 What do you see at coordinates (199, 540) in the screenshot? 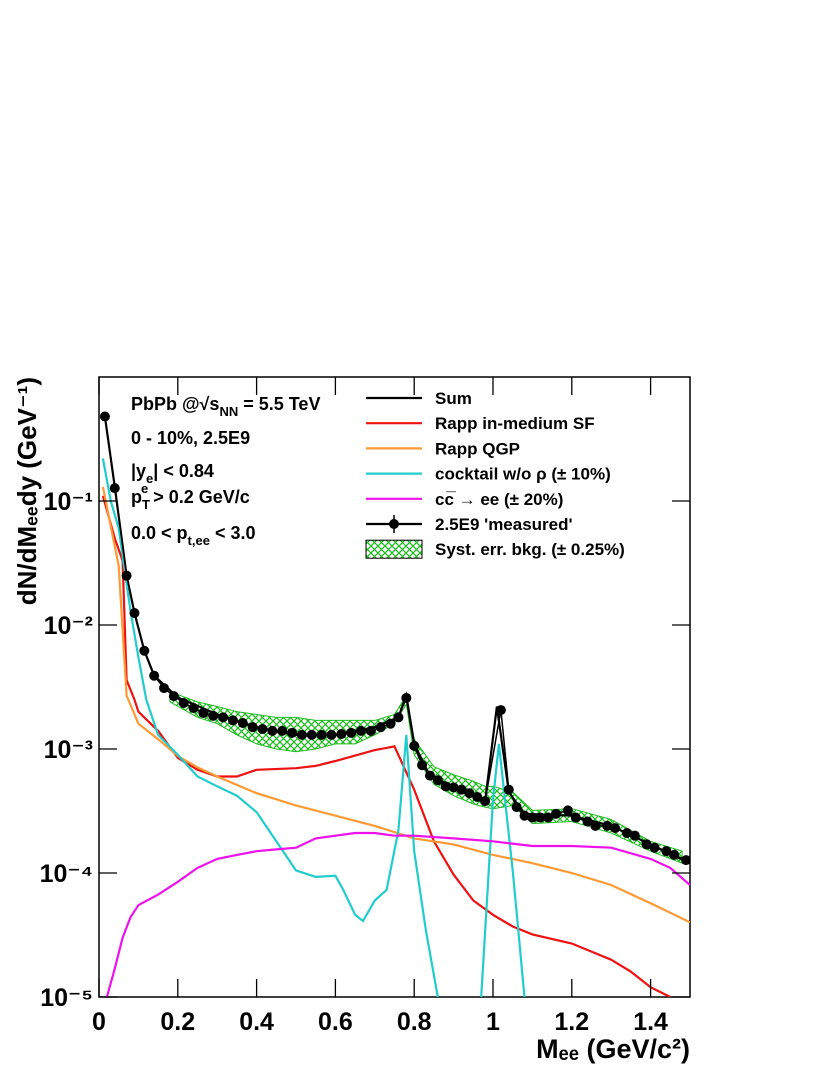
I see `annotation-part: t,ee` at bounding box center [199, 540].